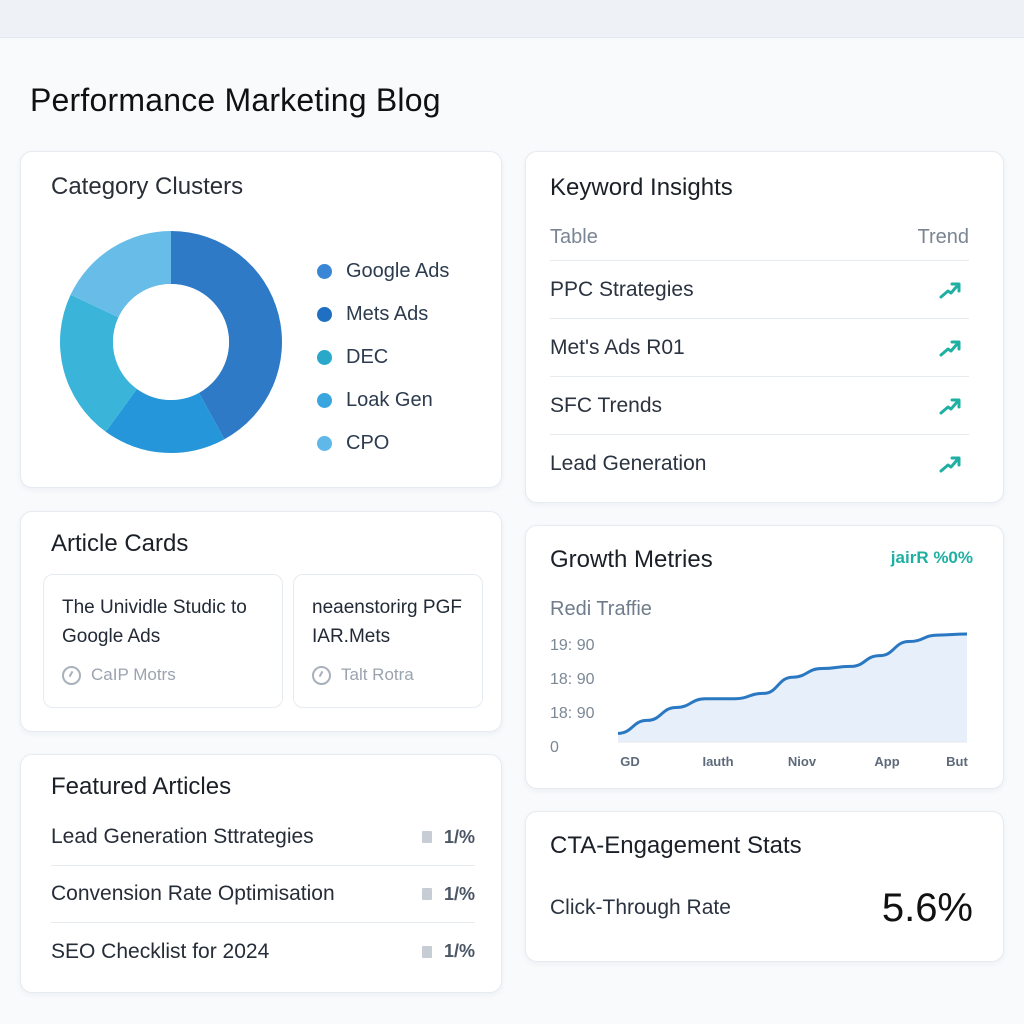 This screenshot has width=1024, height=1024. I want to click on category-legend: Google Ads Mets Ads DEC Loak Gen CPO, so click(383, 357).